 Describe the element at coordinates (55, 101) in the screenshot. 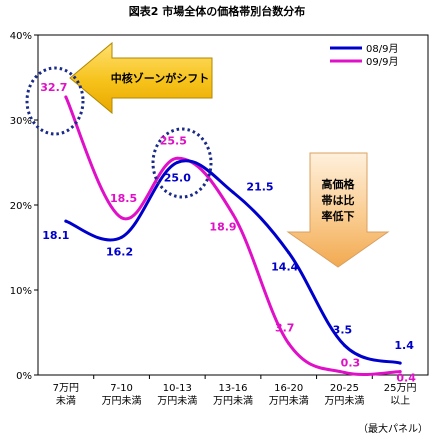

I see `highlight-circle-left` at that location.